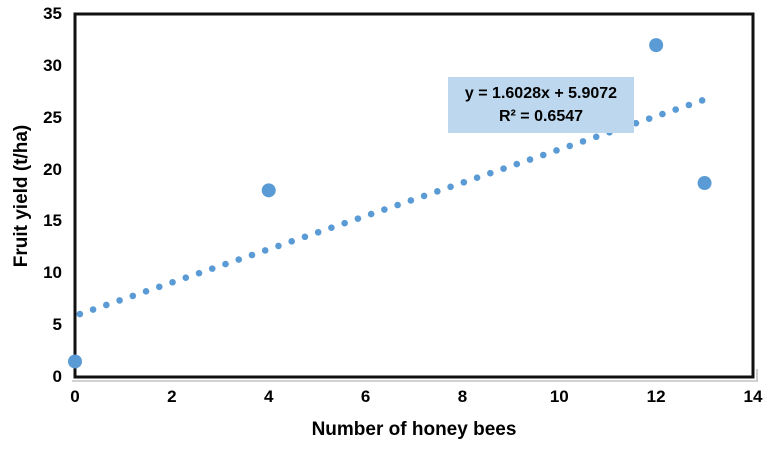 Image resolution: width=775 pixels, height=452 pixels. What do you see at coordinates (52, 117) in the screenshot?
I see `y-tick-label: 25` at bounding box center [52, 117].